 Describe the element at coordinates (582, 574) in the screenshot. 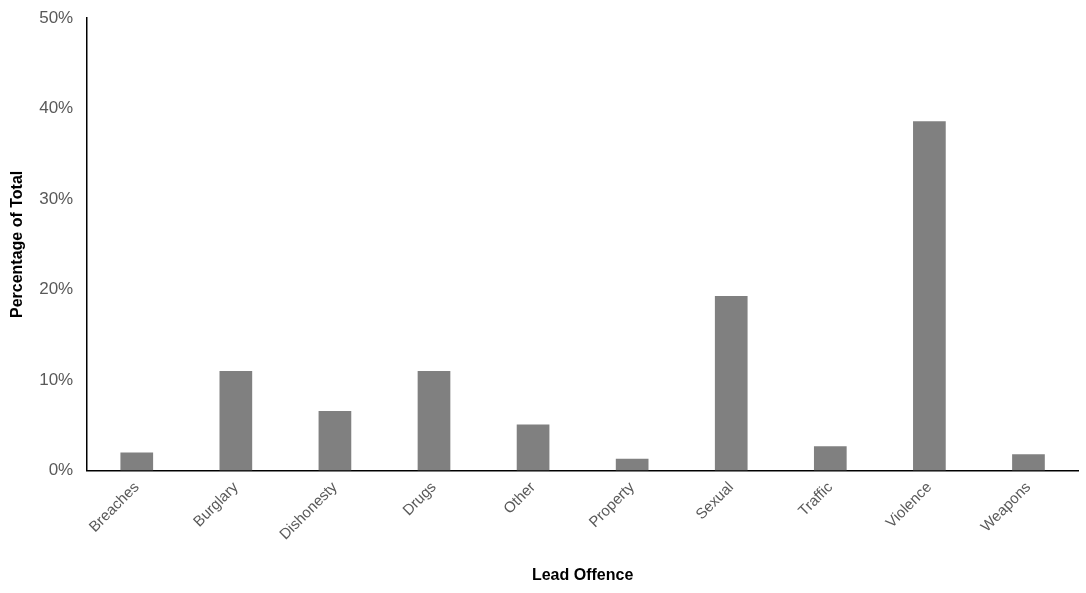

I see `x-axis-title: Lead Offence` at that location.